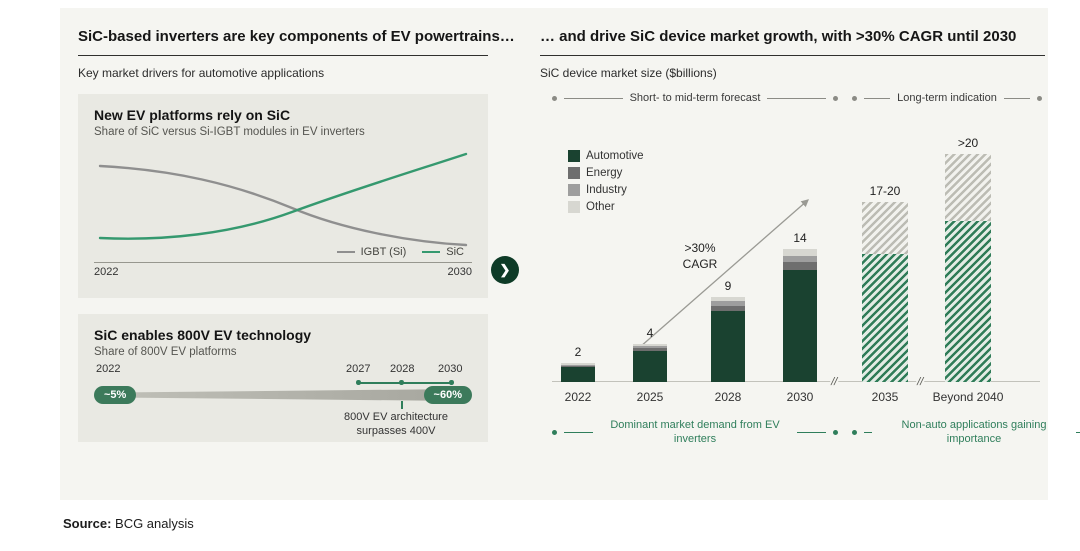  Describe the element at coordinates (615, 156) in the screenshot. I see `legend-label: Automotive` at that location.